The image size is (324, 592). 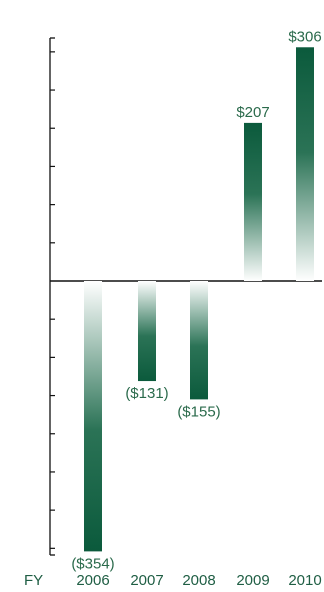 What do you see at coordinates (198, 580) in the screenshot?
I see `x-tick-label-2008: 2008` at bounding box center [198, 580].